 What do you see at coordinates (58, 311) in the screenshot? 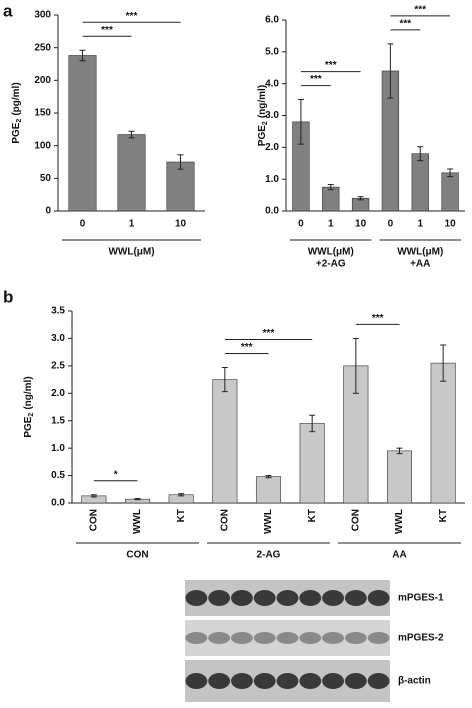
I see `y-tick-label: 3.5` at bounding box center [58, 311].